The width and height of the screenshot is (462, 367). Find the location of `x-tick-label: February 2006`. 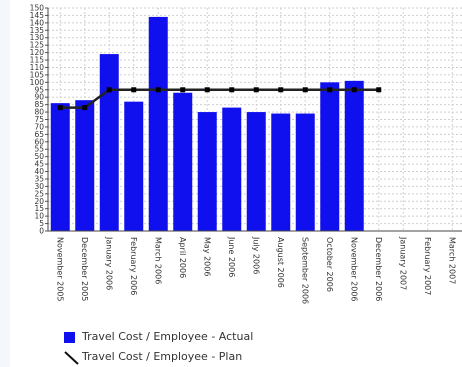

x-tick-label: February 2006 is located at coordinates (133, 266).